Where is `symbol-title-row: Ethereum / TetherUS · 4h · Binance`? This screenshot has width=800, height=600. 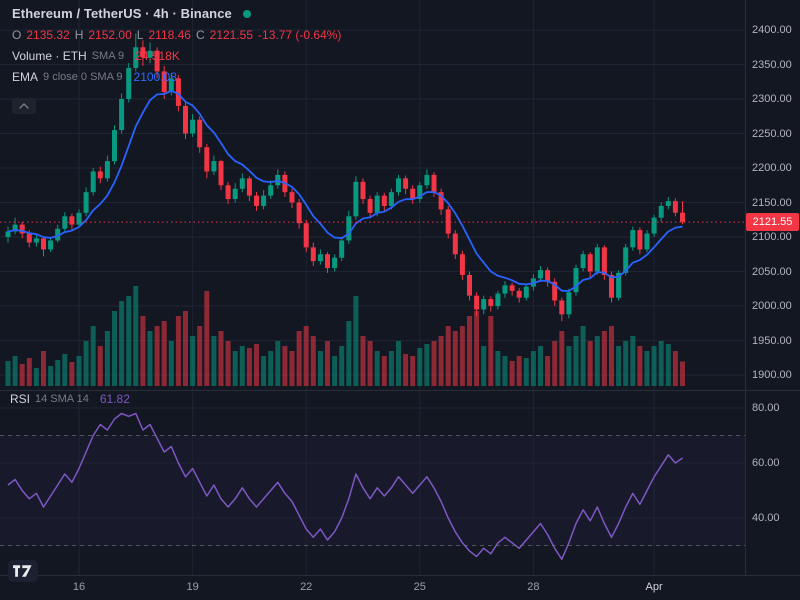 symbol-title-row: Ethereum / TetherUS · 4h · Binance is located at coordinates (176, 13).